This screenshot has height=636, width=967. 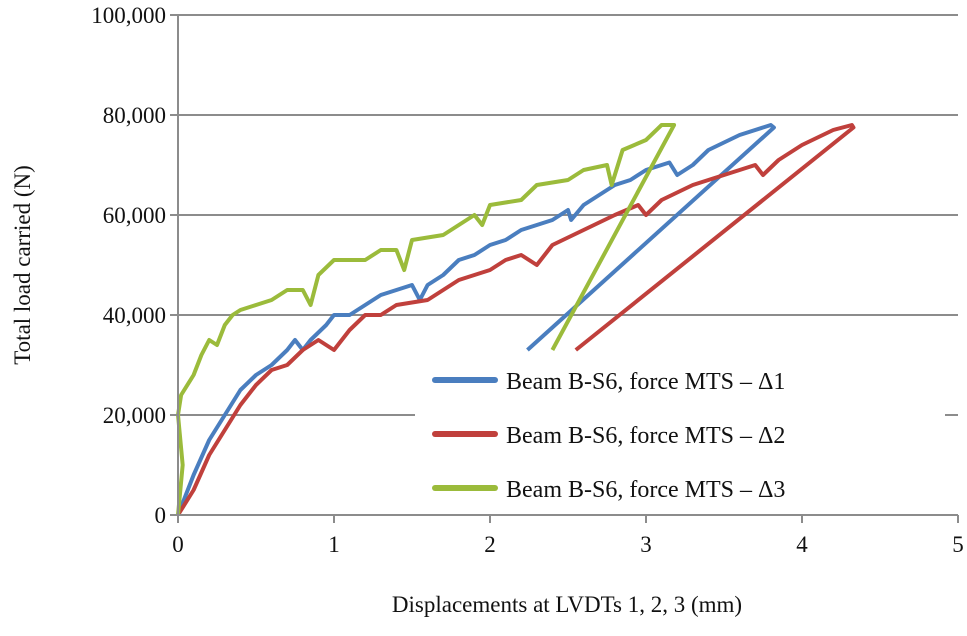 What do you see at coordinates (567, 604) in the screenshot?
I see `x-axis-title: Displacements at LVDTs 1, 2, 3 (mm)` at bounding box center [567, 604].